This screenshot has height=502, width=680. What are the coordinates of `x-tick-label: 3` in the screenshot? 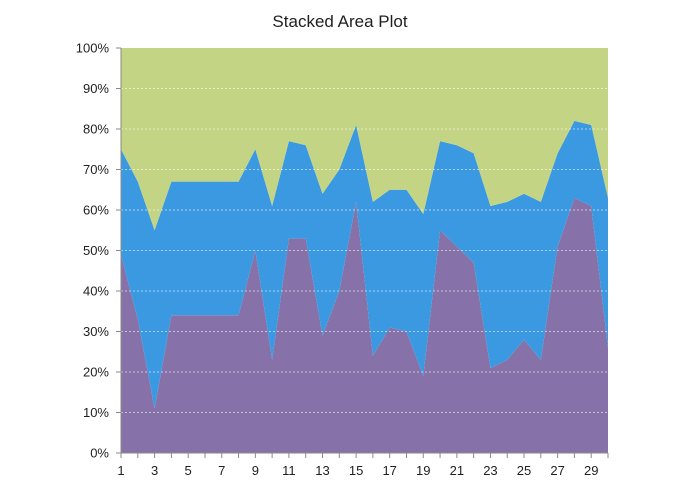 It's located at (154, 470).